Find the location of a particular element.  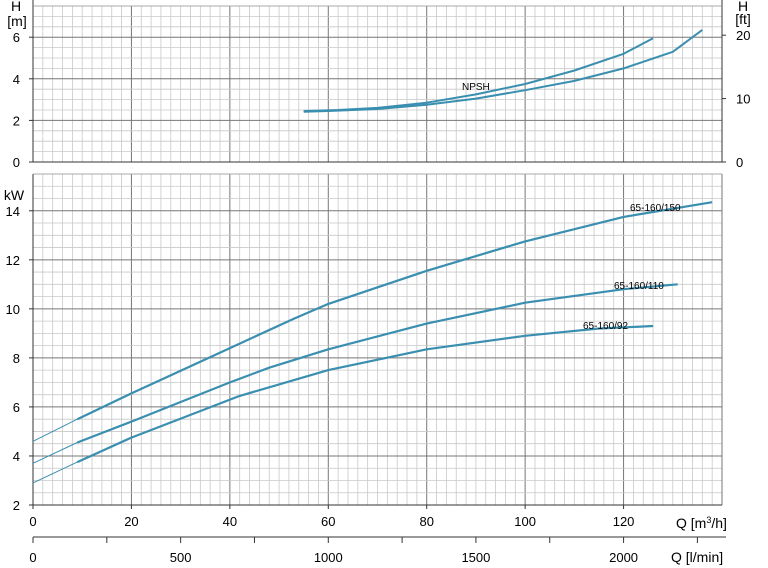

y-axis-label-left-symbol: H is located at coordinates (16, 7).